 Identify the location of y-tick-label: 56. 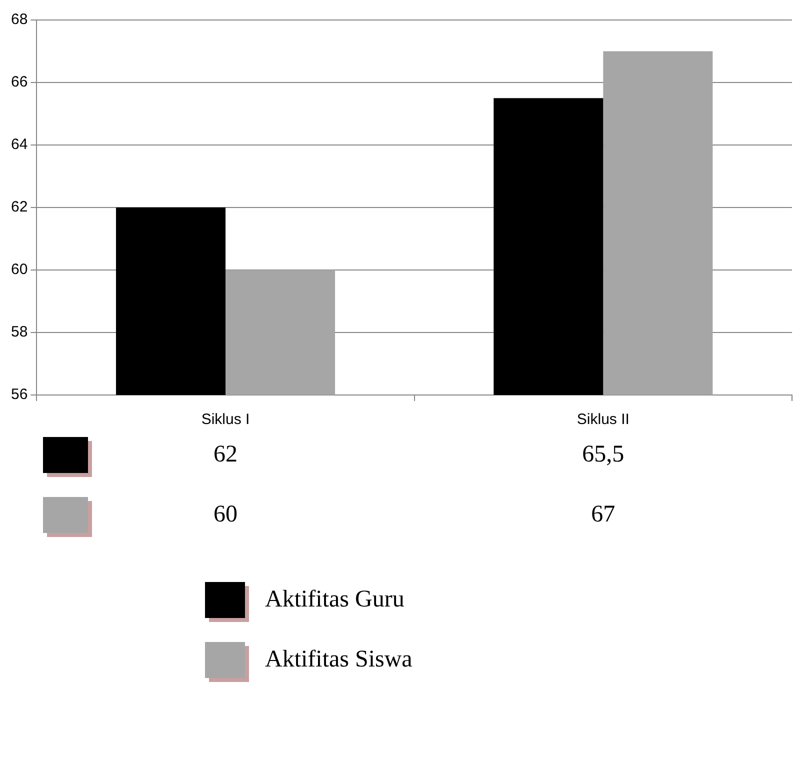
(19, 395).